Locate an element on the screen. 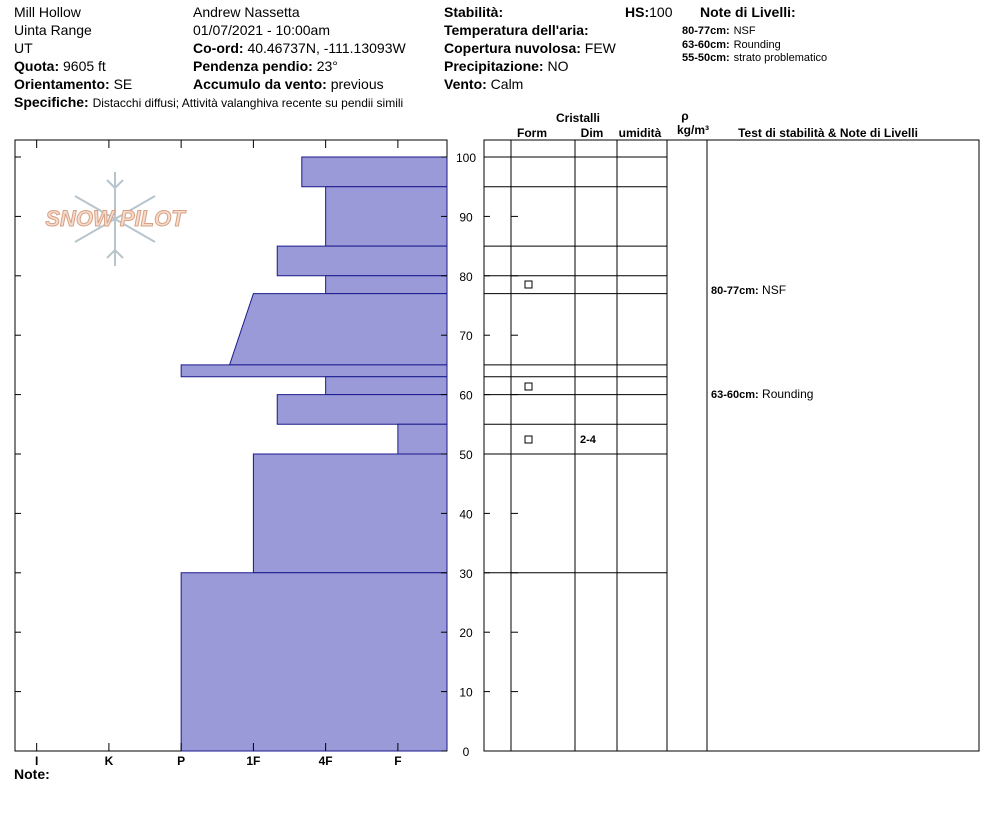  y-tick-label: 50 is located at coordinates (466, 455).